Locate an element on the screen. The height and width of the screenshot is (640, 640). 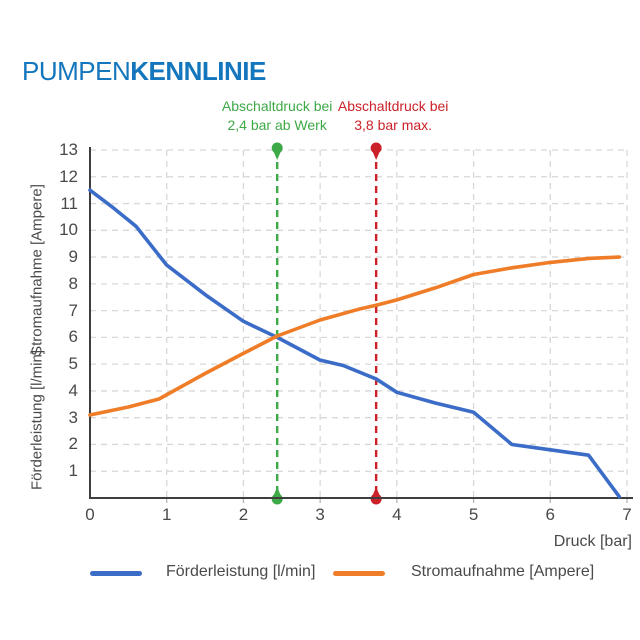
x-tick-label-2: 2 is located at coordinates (243, 514).